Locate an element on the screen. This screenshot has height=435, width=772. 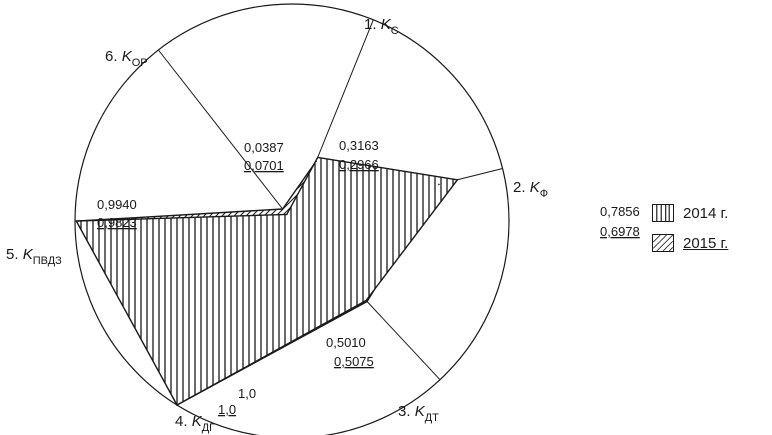
value-label-2014-2: 0,7856 is located at coordinates (620, 211).